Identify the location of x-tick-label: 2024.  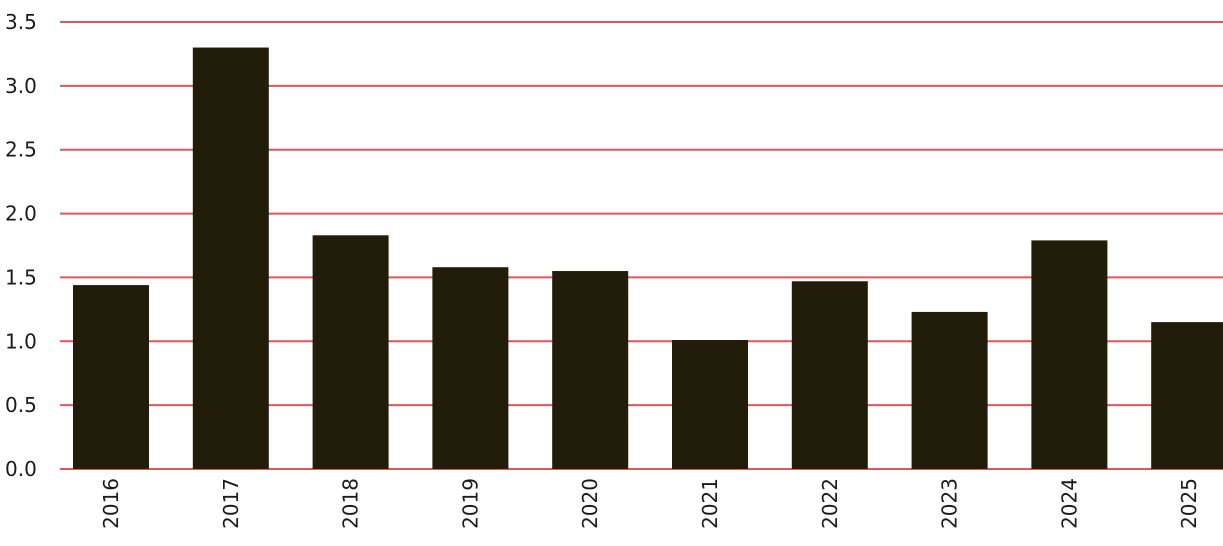
(1069, 503).